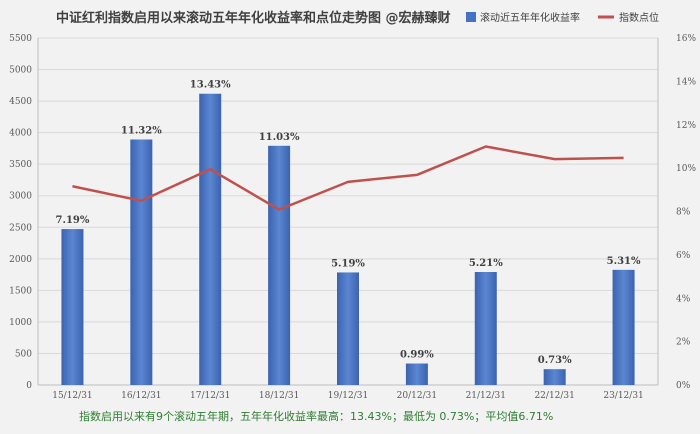 Image resolution: width=700 pixels, height=434 pixels. I want to click on left-tick-label: 4500, so click(20, 102).